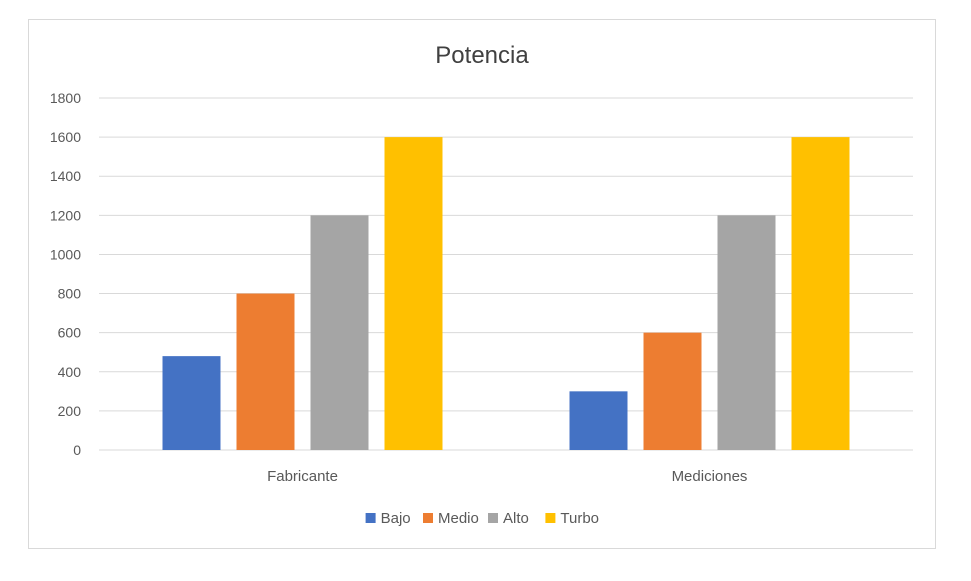 Image resolution: width=971 pixels, height=581 pixels. What do you see at coordinates (70, 411) in the screenshot?
I see `y-tick-label: 200` at bounding box center [70, 411].